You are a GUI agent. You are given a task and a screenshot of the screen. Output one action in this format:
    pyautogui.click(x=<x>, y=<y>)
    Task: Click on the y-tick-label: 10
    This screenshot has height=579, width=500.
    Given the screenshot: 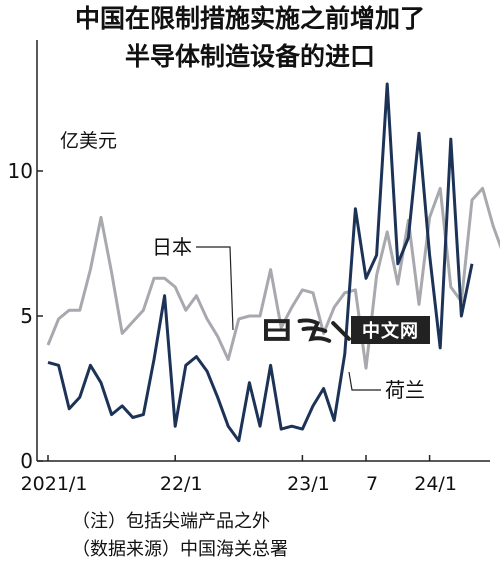 What is the action you would take?
    pyautogui.click(x=20, y=171)
    